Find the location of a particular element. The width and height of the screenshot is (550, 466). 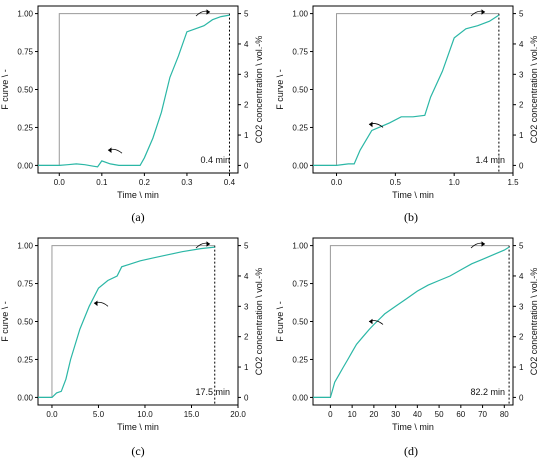

f-curve-series-a is located at coordinates (134, 91).